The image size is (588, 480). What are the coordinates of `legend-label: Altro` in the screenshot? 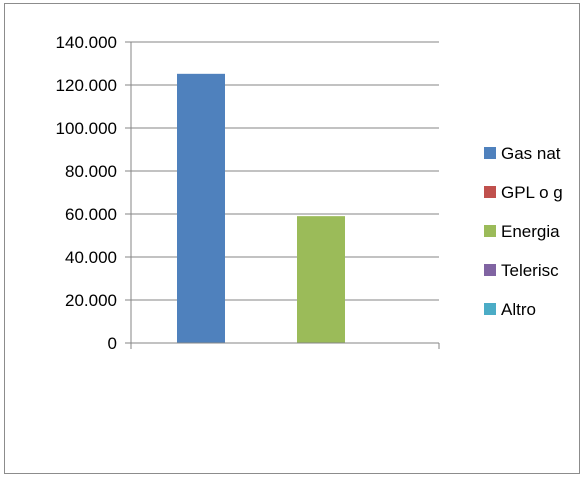 It's located at (518, 309).